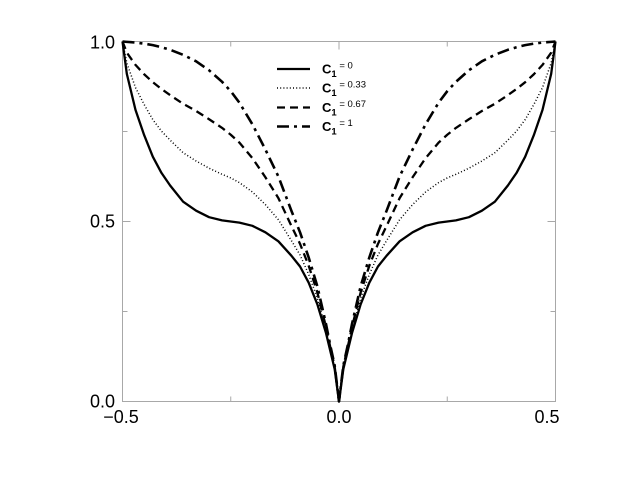 This screenshot has width=640, height=480. I want to click on y-tick-label-1.0: 1.0, so click(102, 43).